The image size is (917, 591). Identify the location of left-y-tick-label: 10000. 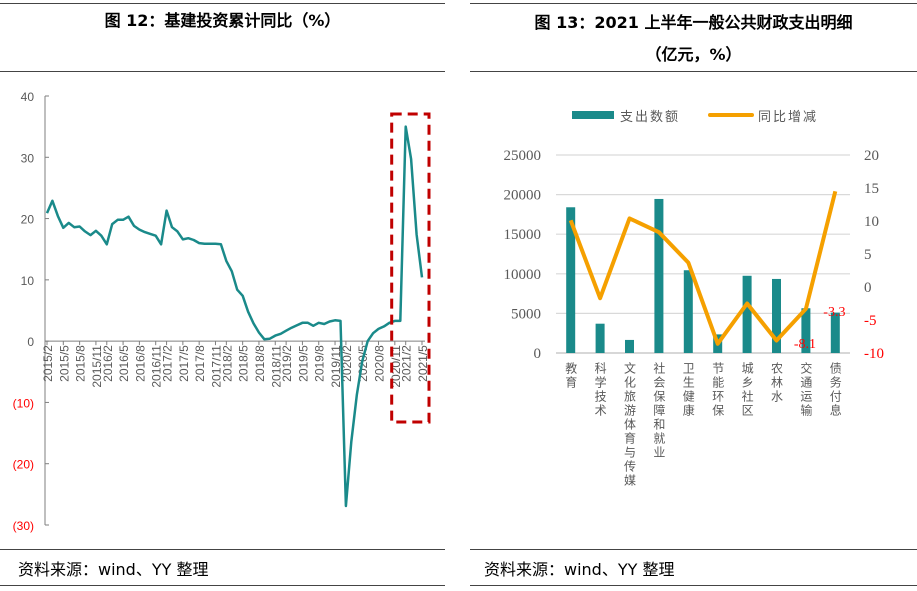
(523, 275).